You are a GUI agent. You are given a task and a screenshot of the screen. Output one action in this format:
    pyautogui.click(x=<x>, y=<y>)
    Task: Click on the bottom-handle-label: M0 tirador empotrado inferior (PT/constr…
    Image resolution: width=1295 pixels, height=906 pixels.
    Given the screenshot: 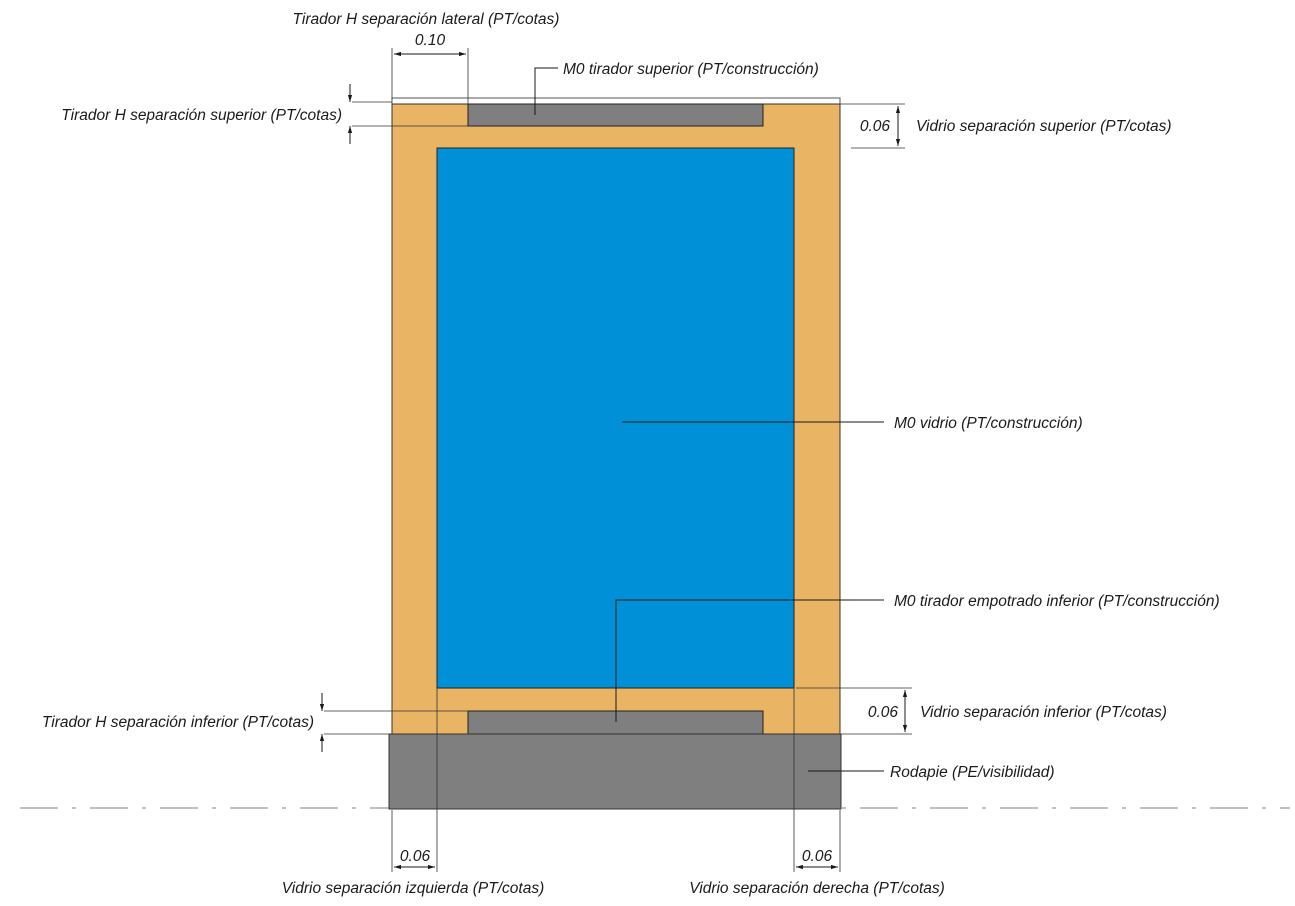 What is the action you would take?
    pyautogui.click(x=1057, y=601)
    